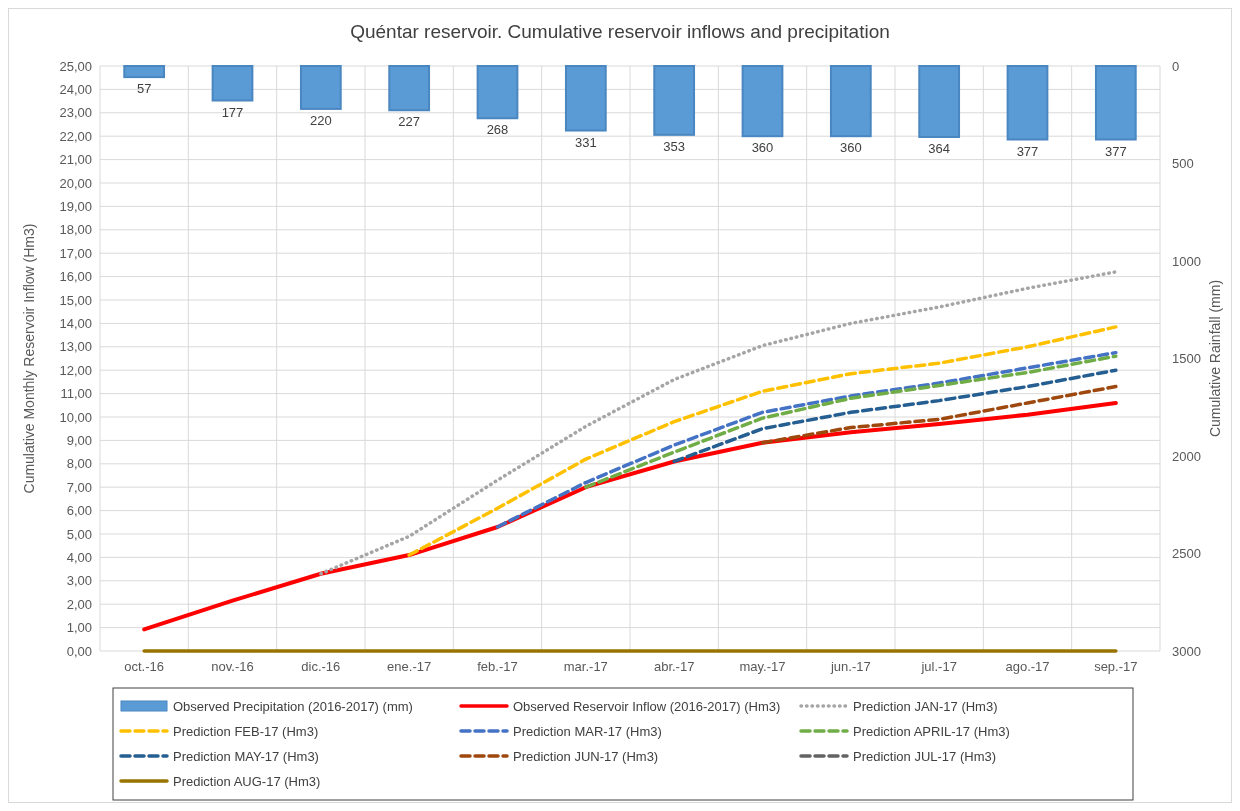 This screenshot has width=1240, height=811. Describe the element at coordinates (232, 666) in the screenshot. I see `x-tick-label: nov.-16` at that location.